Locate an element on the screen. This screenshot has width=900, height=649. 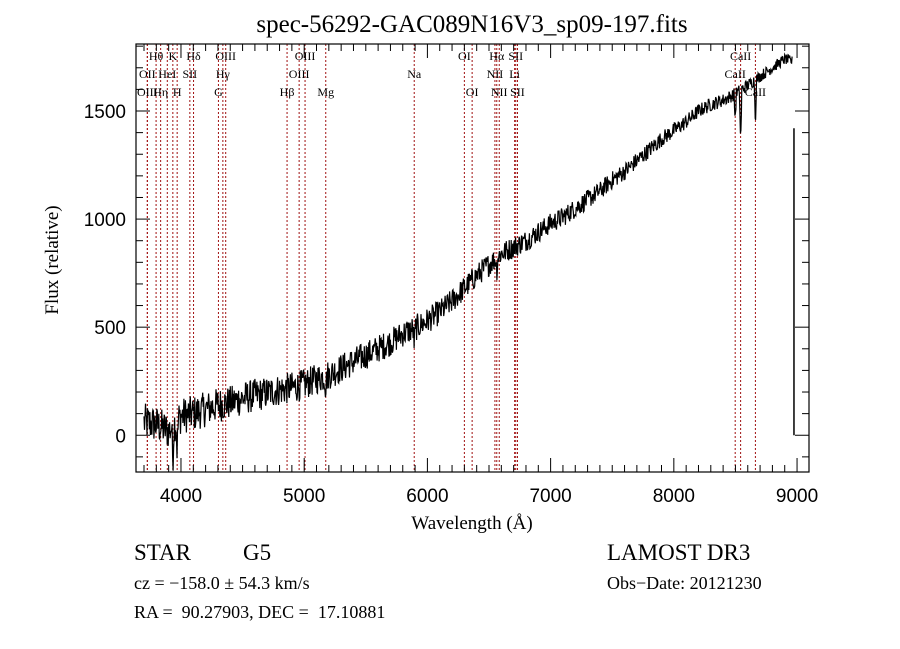
redshift-readout: cz = −158.0 ± 54.3 km/s is located at coordinates (222, 583).